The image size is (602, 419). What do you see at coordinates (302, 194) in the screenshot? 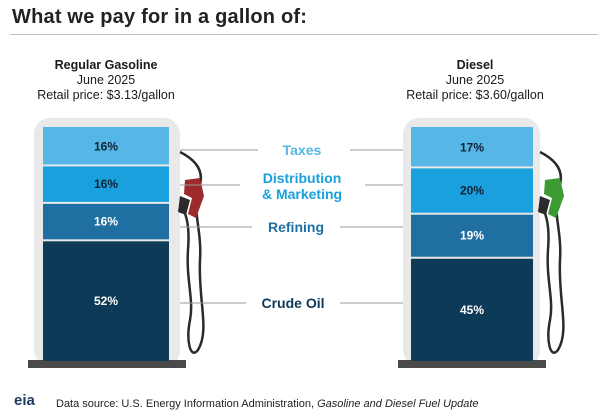
I see `label-distribution-line2: & Marketing` at bounding box center [302, 194].